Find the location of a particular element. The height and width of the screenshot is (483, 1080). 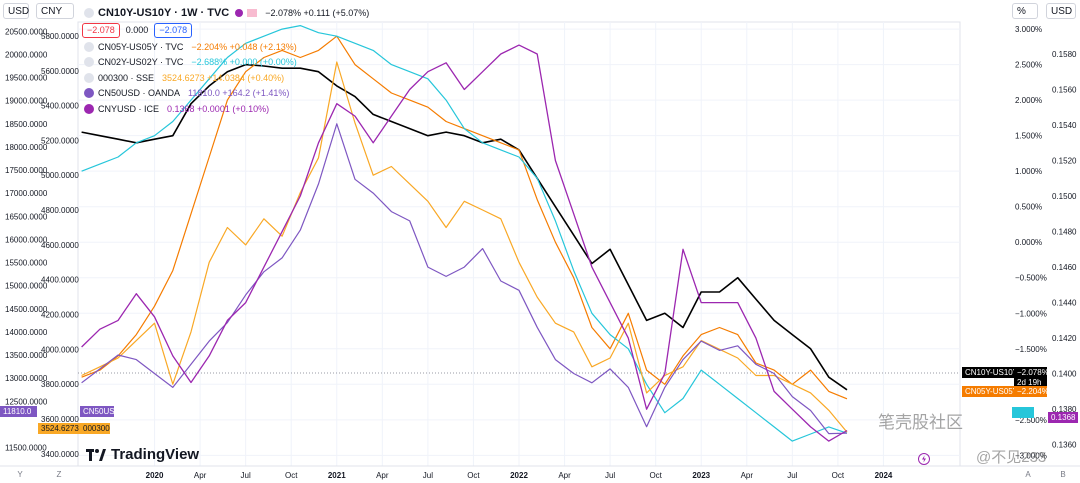

legend-item-values: 11810.0 +164.2 (+1.41%) is located at coordinates (239, 93).